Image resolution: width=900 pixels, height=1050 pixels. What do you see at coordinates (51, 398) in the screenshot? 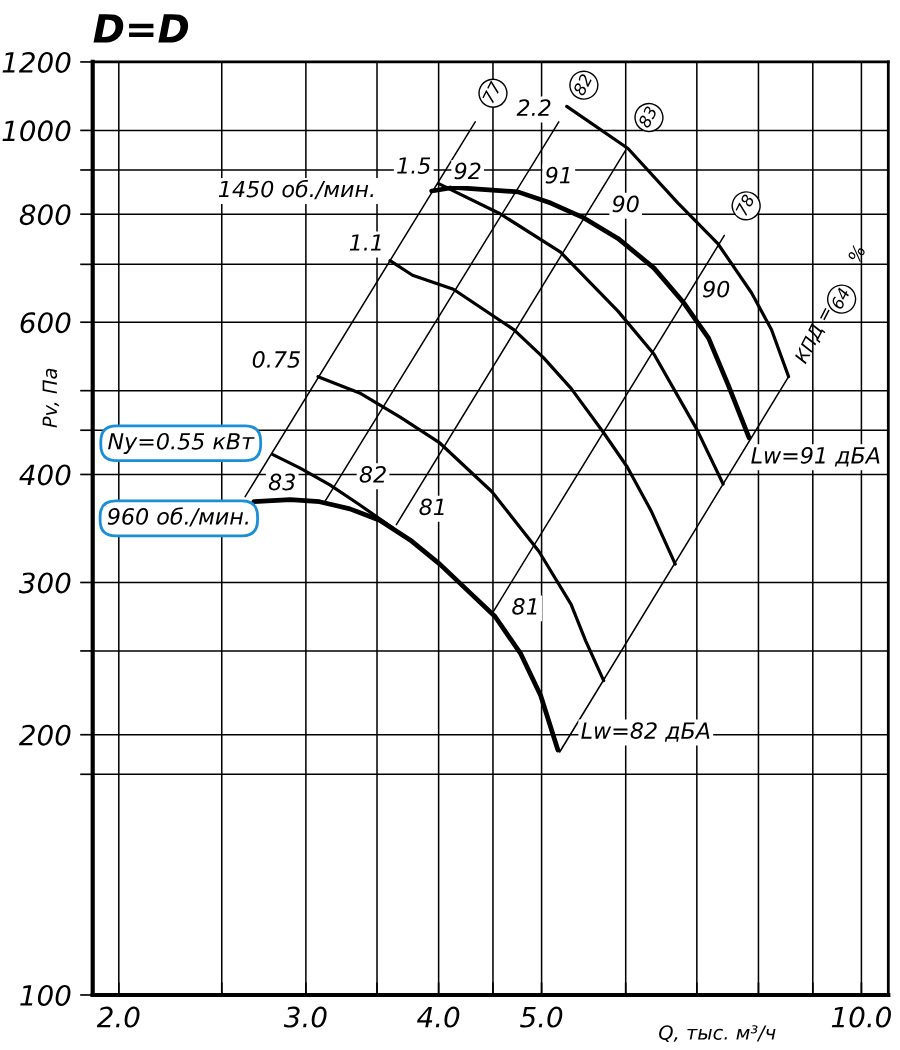
I see `y-axis-title: Pv, Па` at bounding box center [51, 398].